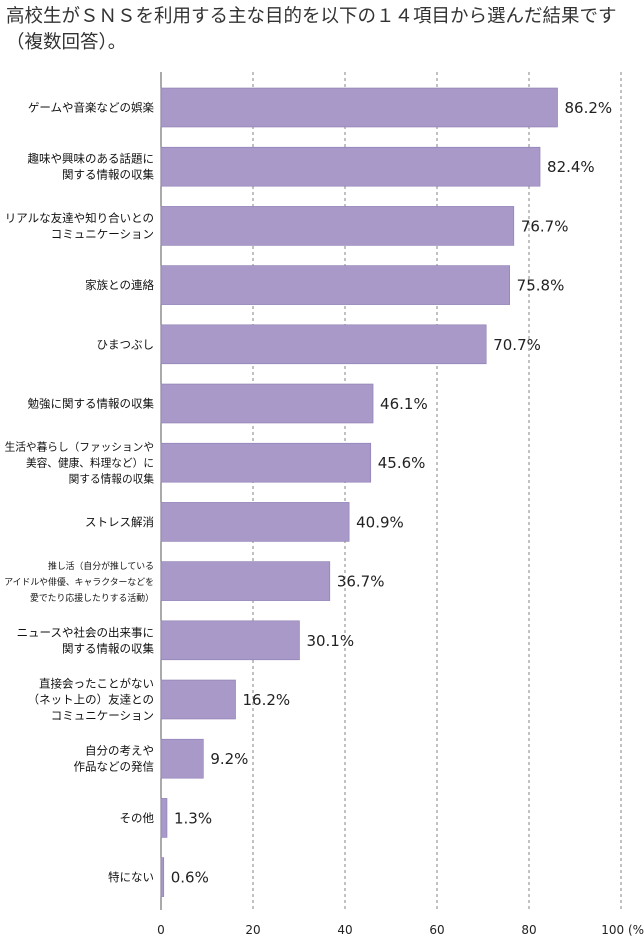 This screenshot has height=943, width=644. I want to click on title-line-1: 高校生がＳＮＳを利用する主な目的を以下の１４項目から選んだ結果です, so click(311, 16).